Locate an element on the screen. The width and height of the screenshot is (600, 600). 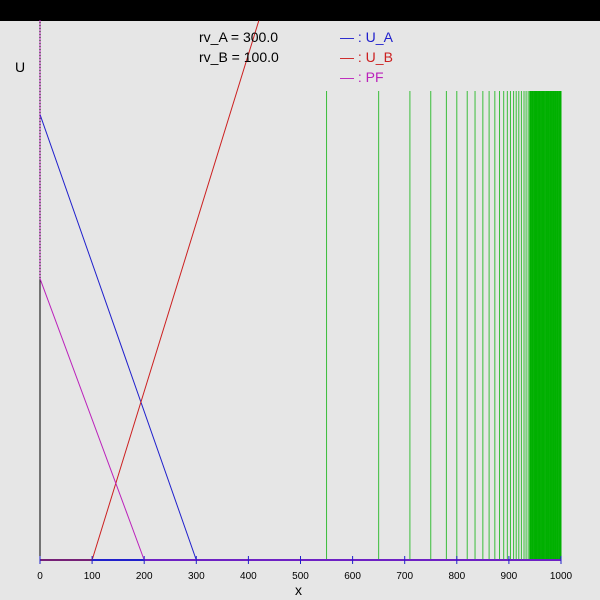
x-tick-label: 100 is located at coordinates (92, 576).